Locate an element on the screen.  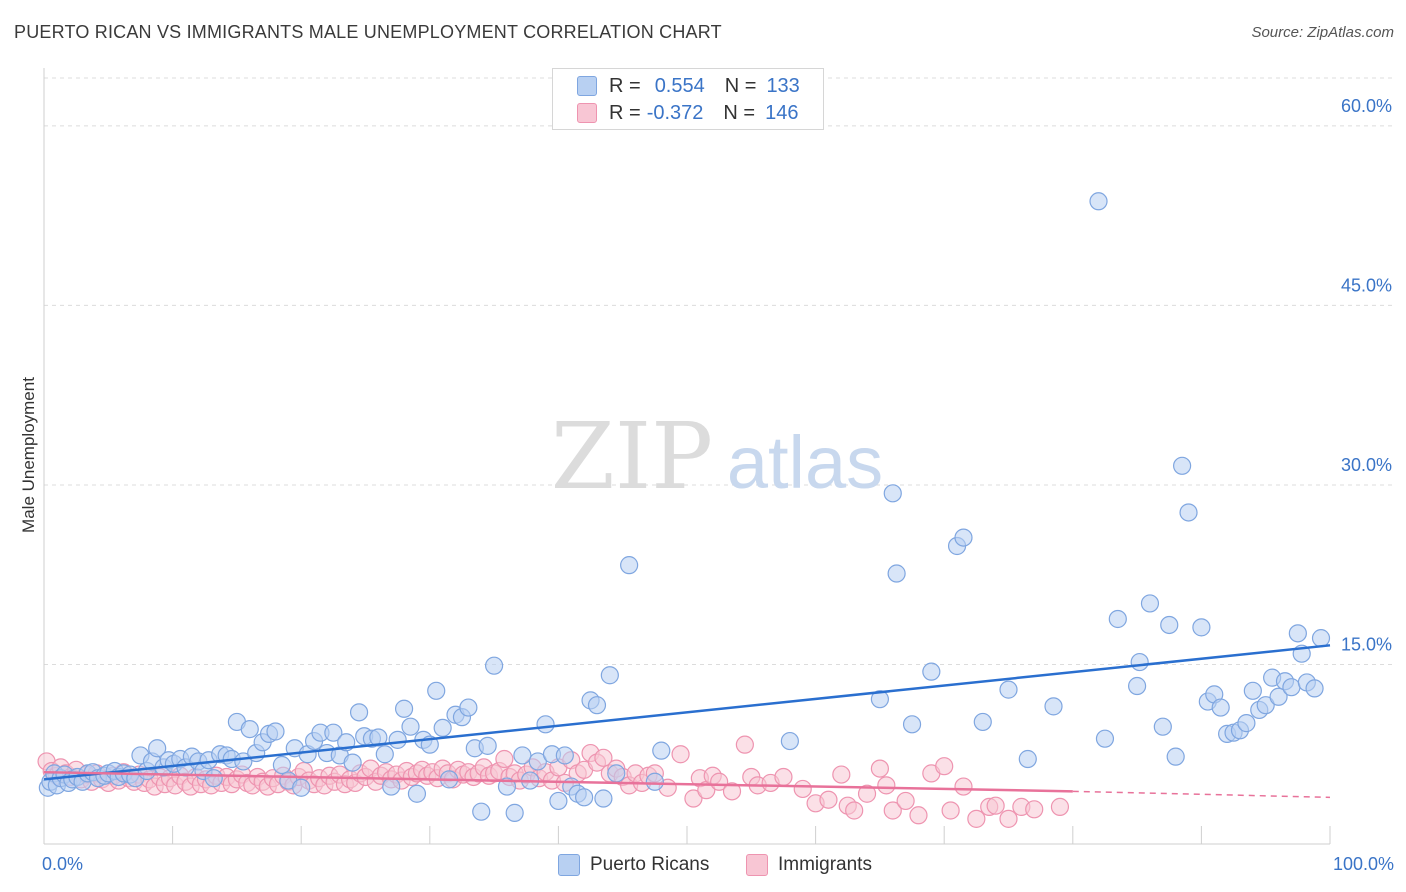
puerto-ricans-swatch is located at coordinates (569, 865).